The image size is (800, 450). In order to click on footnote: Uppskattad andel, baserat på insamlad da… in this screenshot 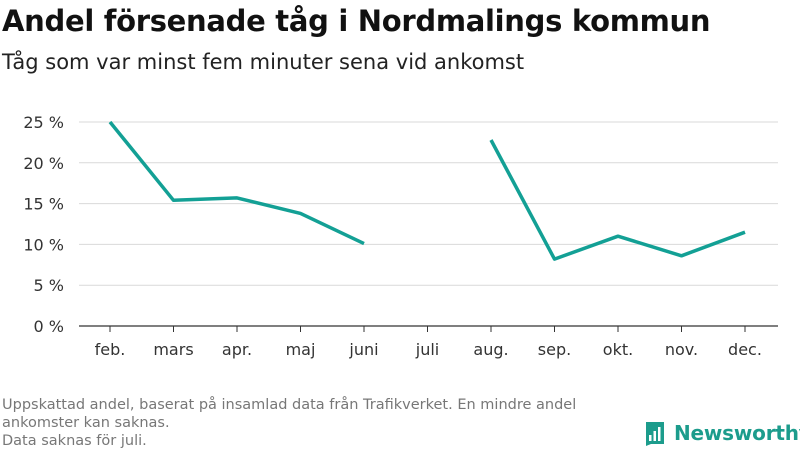, I will do `click(322, 423)`.